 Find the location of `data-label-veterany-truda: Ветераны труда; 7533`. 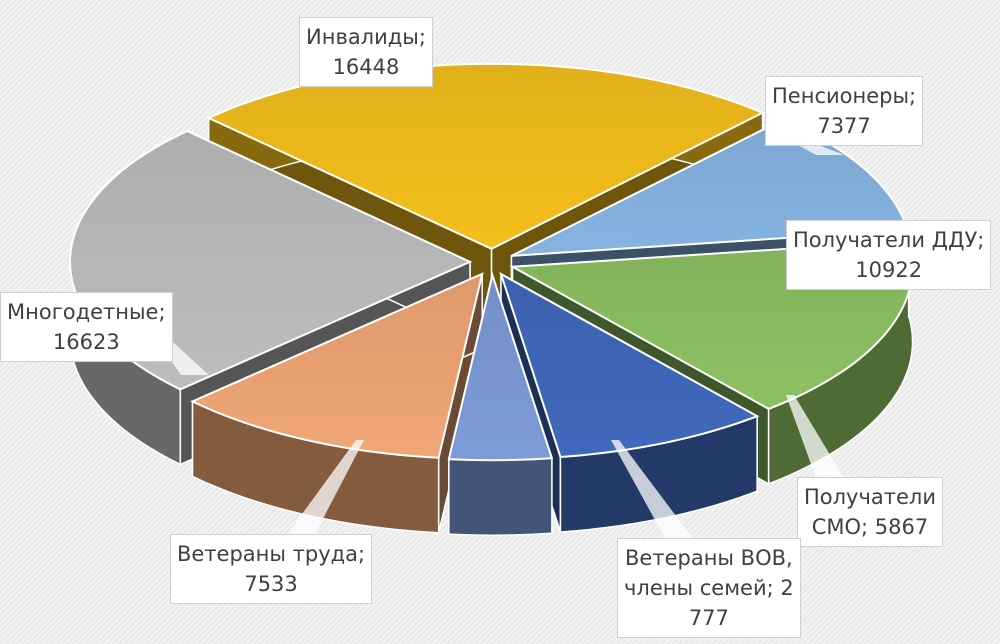

data-label-veterany-truda: Ветераны труда; 7533 is located at coordinates (271, 569).